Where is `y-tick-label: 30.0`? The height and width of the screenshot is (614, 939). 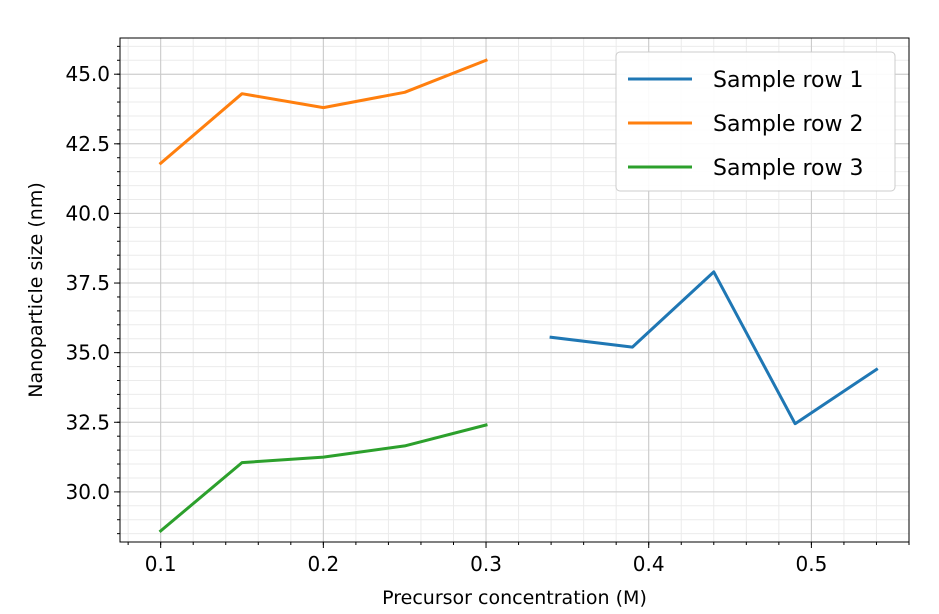
y-tick-label: 30.0 is located at coordinates (87, 492).